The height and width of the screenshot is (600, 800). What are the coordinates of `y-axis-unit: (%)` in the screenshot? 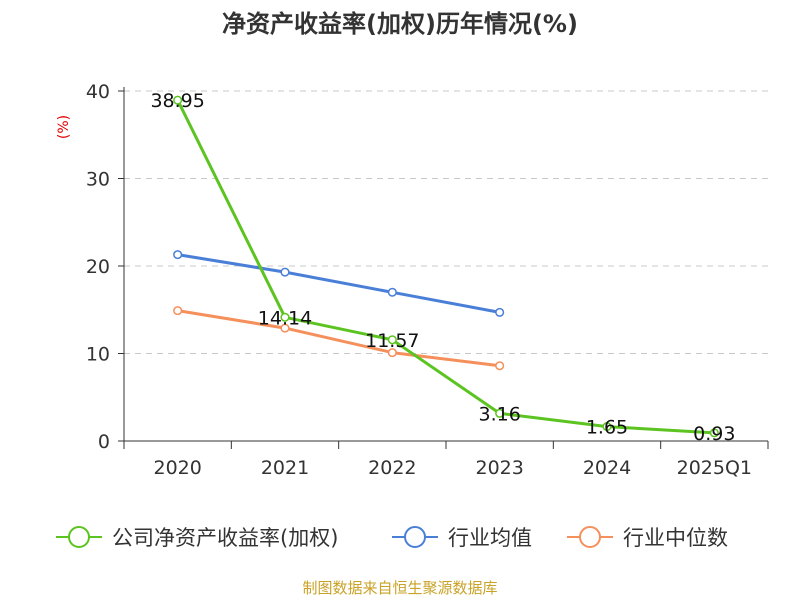 It's located at (64, 127).